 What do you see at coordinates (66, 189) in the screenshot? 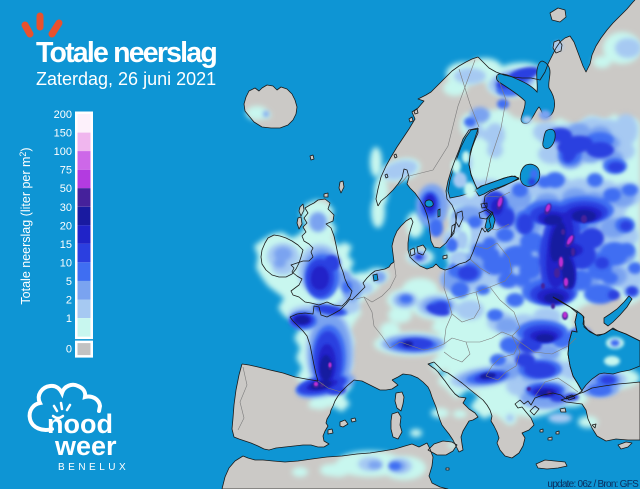
I see `svg-text: 50` at bounding box center [66, 189].